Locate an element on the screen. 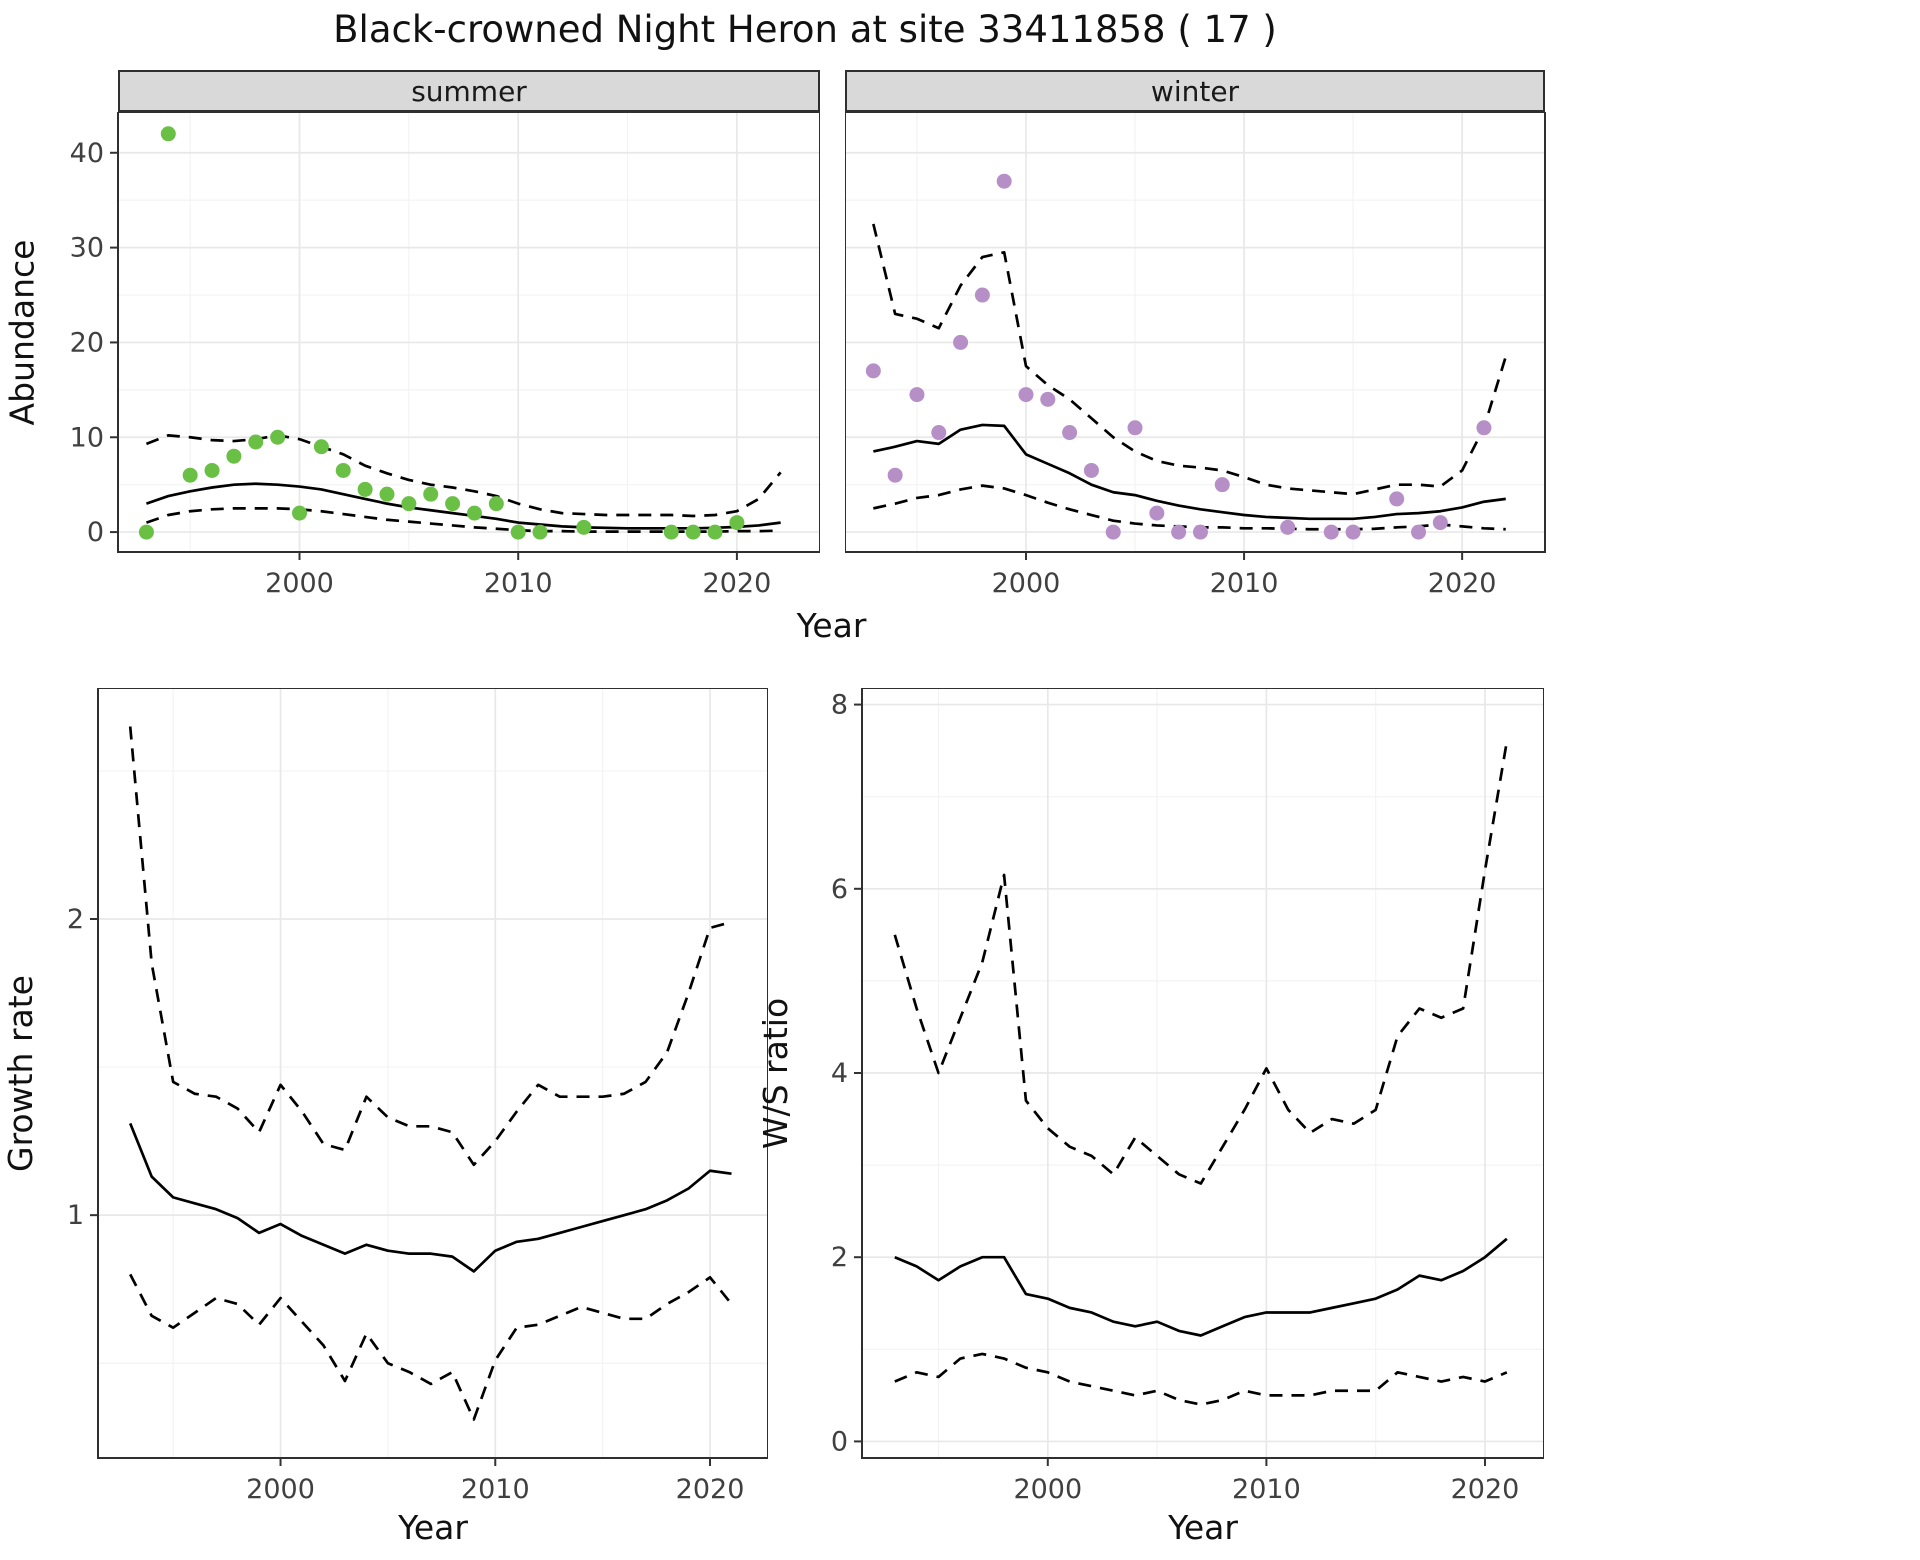 This screenshot has height=1560, width=1920. y-tick-label: 8 is located at coordinates (839, 705).